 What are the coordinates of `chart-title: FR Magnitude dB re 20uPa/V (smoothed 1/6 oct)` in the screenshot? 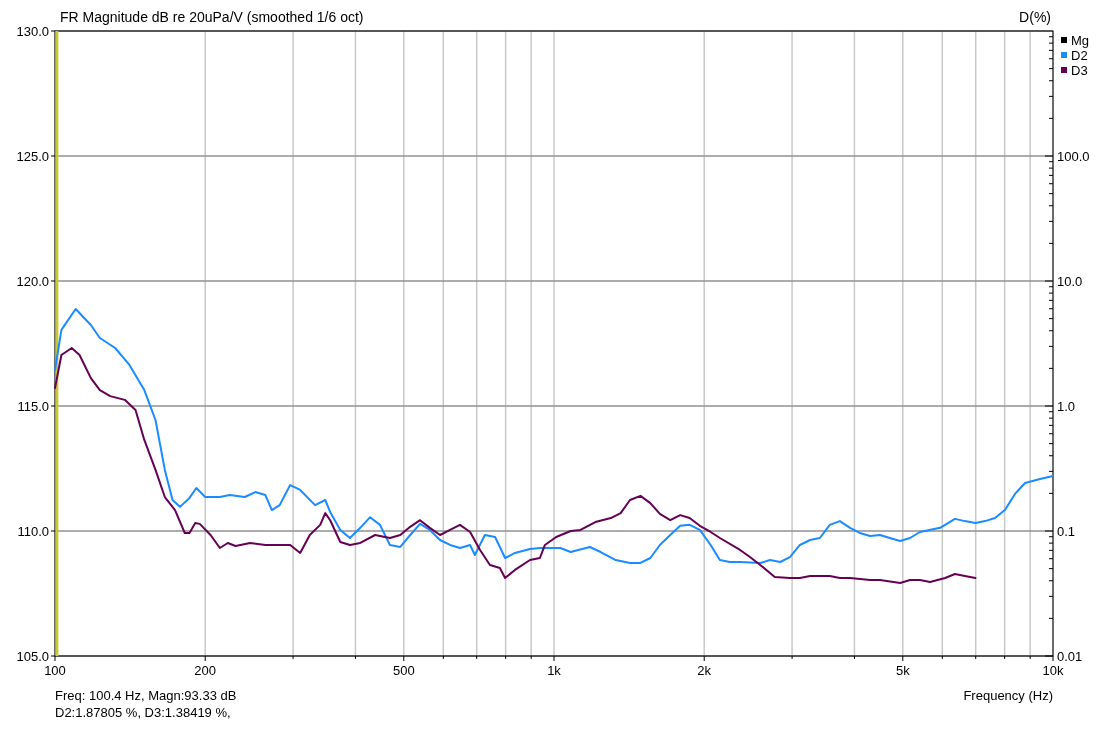 It's located at (212, 17).